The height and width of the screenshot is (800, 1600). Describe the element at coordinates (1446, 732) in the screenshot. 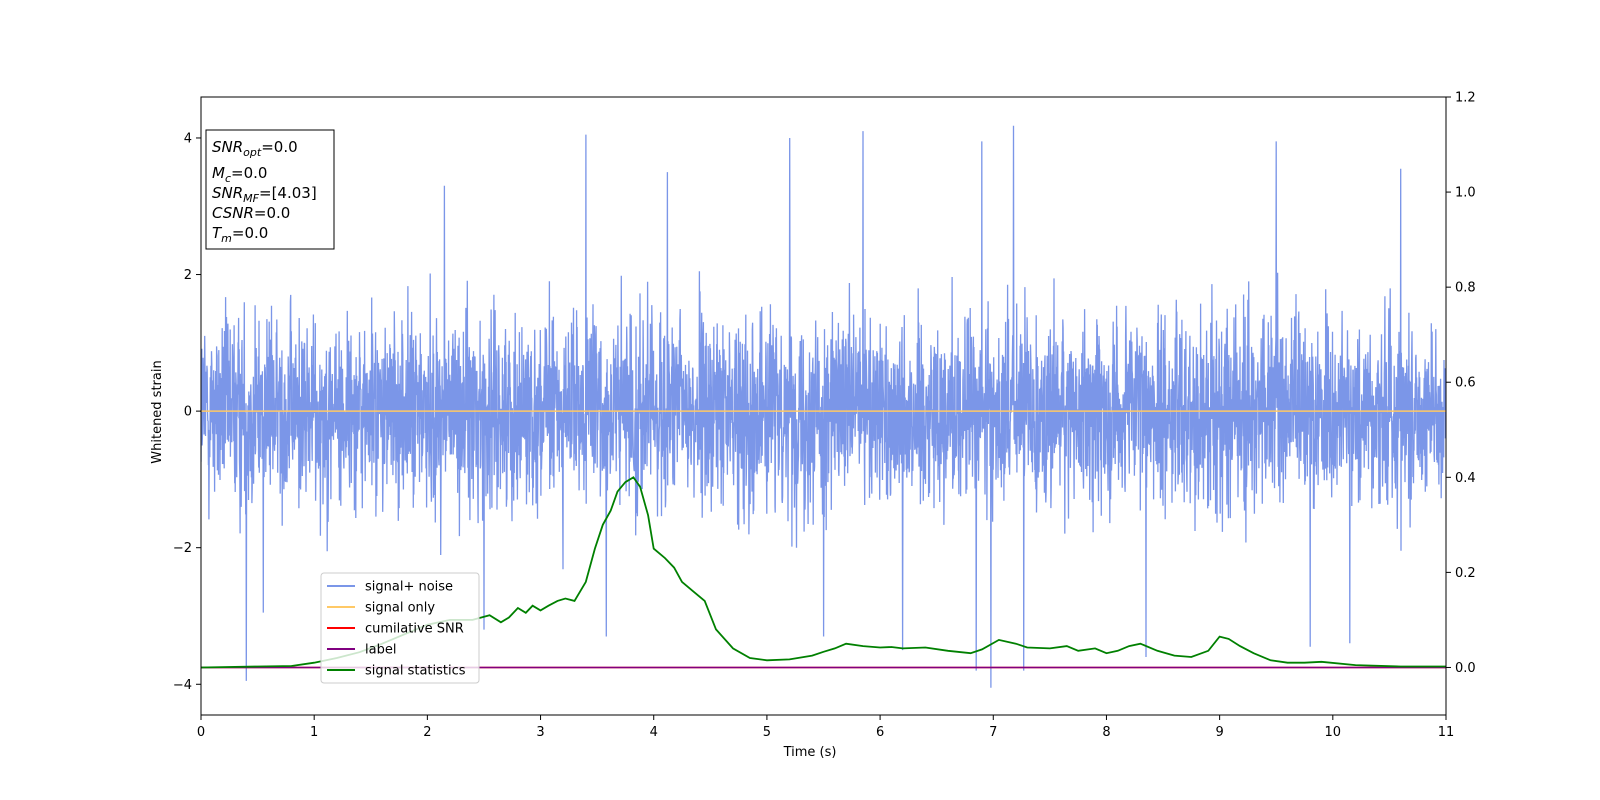

I see `x-tick-label: 11` at that location.